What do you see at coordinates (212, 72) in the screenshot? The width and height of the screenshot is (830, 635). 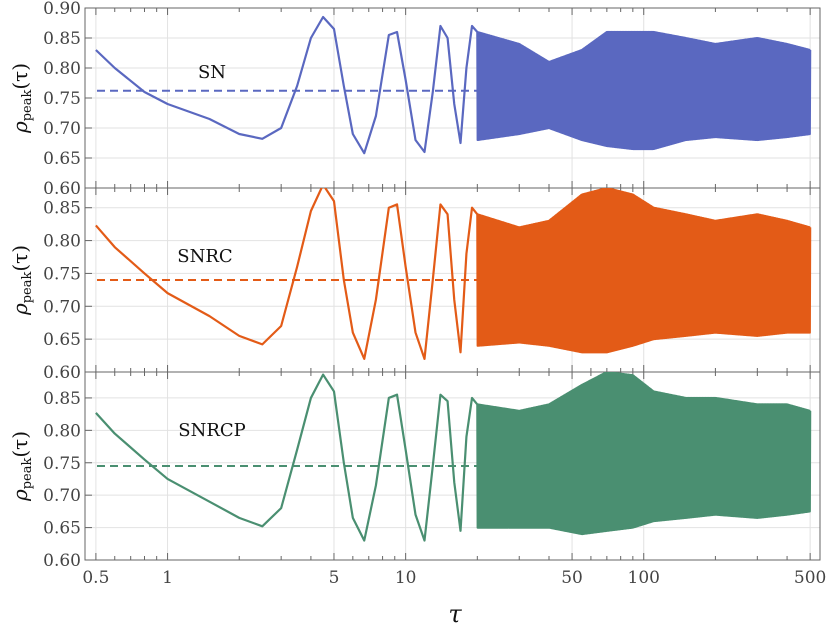 I see `panel-label: SN` at bounding box center [212, 72].